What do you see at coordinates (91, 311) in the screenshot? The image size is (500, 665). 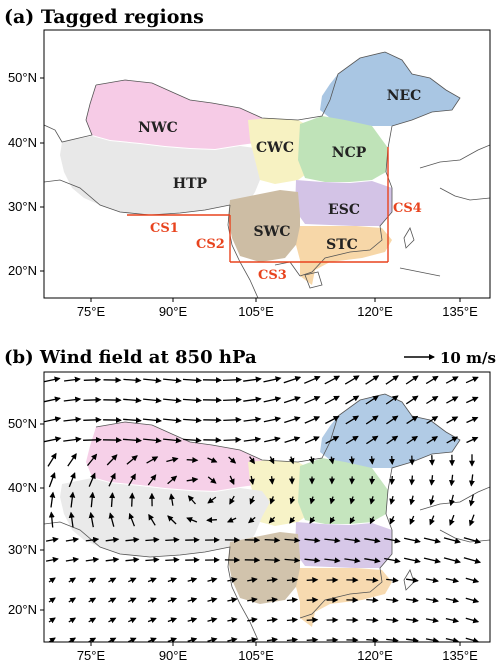 I see `lon-tick-75-a: 75°E` at bounding box center [91, 311].